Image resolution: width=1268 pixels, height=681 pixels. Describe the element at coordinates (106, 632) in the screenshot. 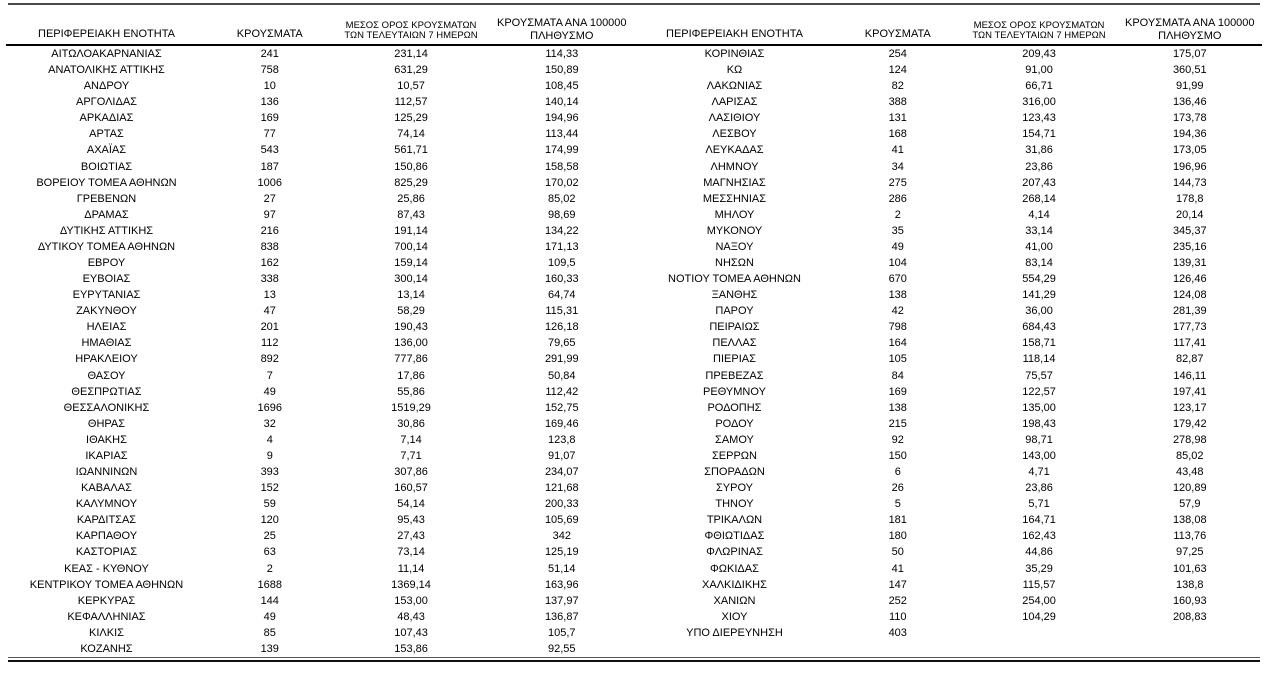

I see `region-name-cell: ΚΙΛΚΙΣ` at that location.